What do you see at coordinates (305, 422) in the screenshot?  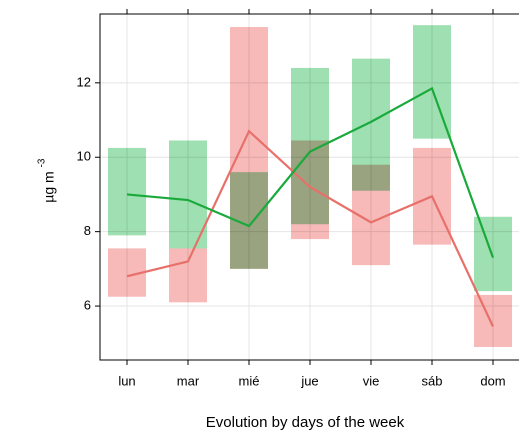 I see `x-axis-label: Evolution by days of the week` at bounding box center [305, 422].